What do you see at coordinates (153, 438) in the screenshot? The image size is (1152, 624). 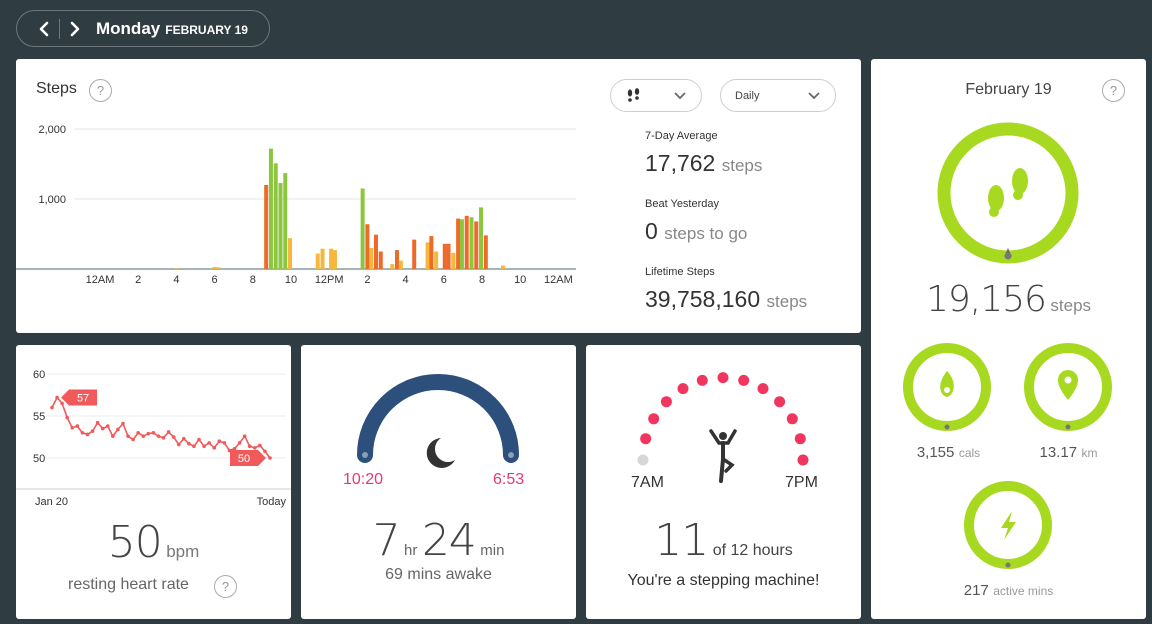 I see `heart-rate-chart: 60 55 50 Jan 20 Today 57 50` at bounding box center [153, 438].